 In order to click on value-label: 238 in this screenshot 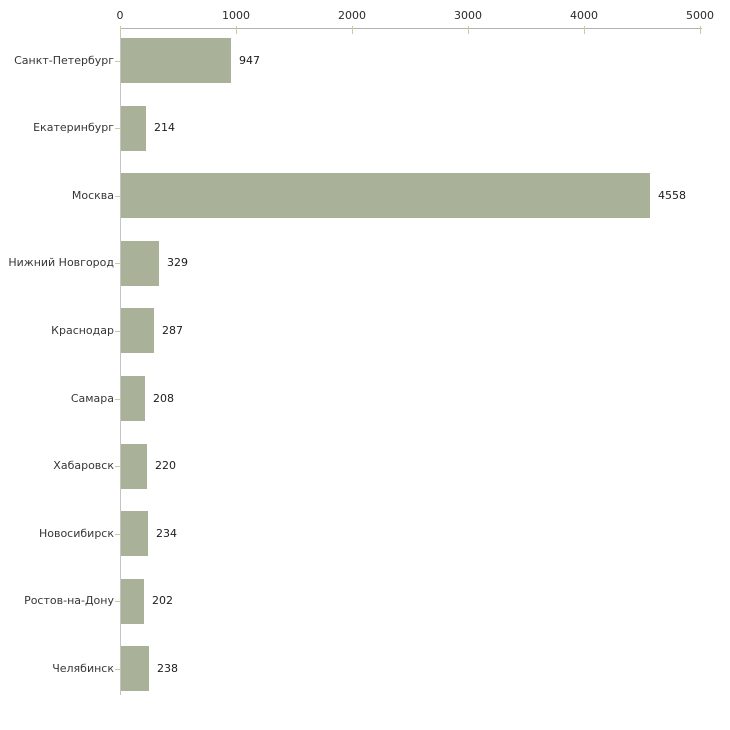, I will do `click(167, 668)`.